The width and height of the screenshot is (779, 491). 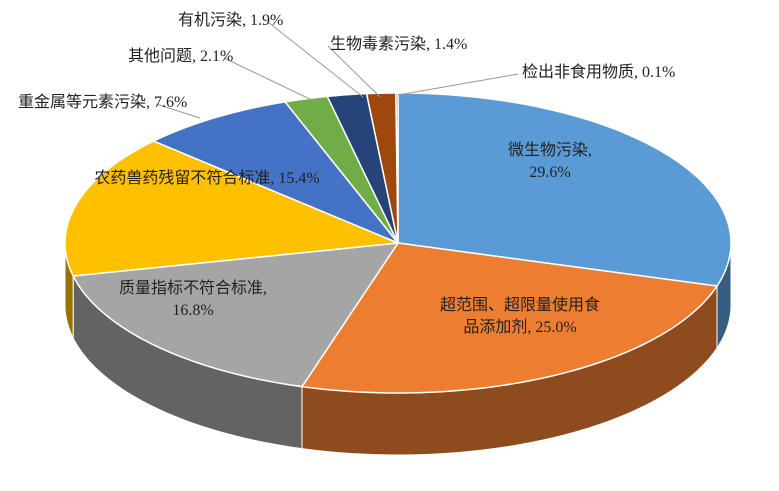 What do you see at coordinates (231, 20) in the screenshot?
I see `data-label: 有机污染, 1.9%` at bounding box center [231, 20].